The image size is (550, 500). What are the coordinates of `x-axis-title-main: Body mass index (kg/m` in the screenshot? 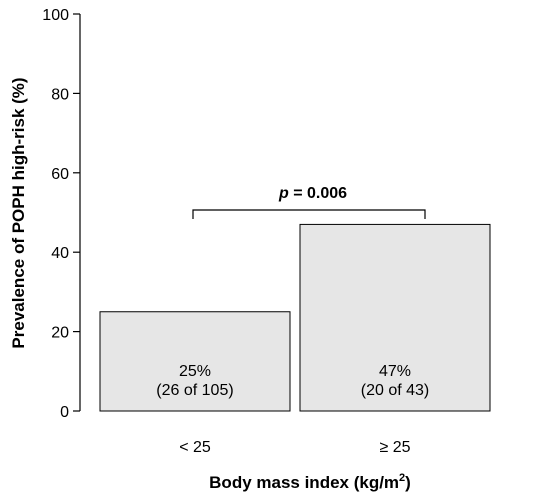 It's located at (304, 482).